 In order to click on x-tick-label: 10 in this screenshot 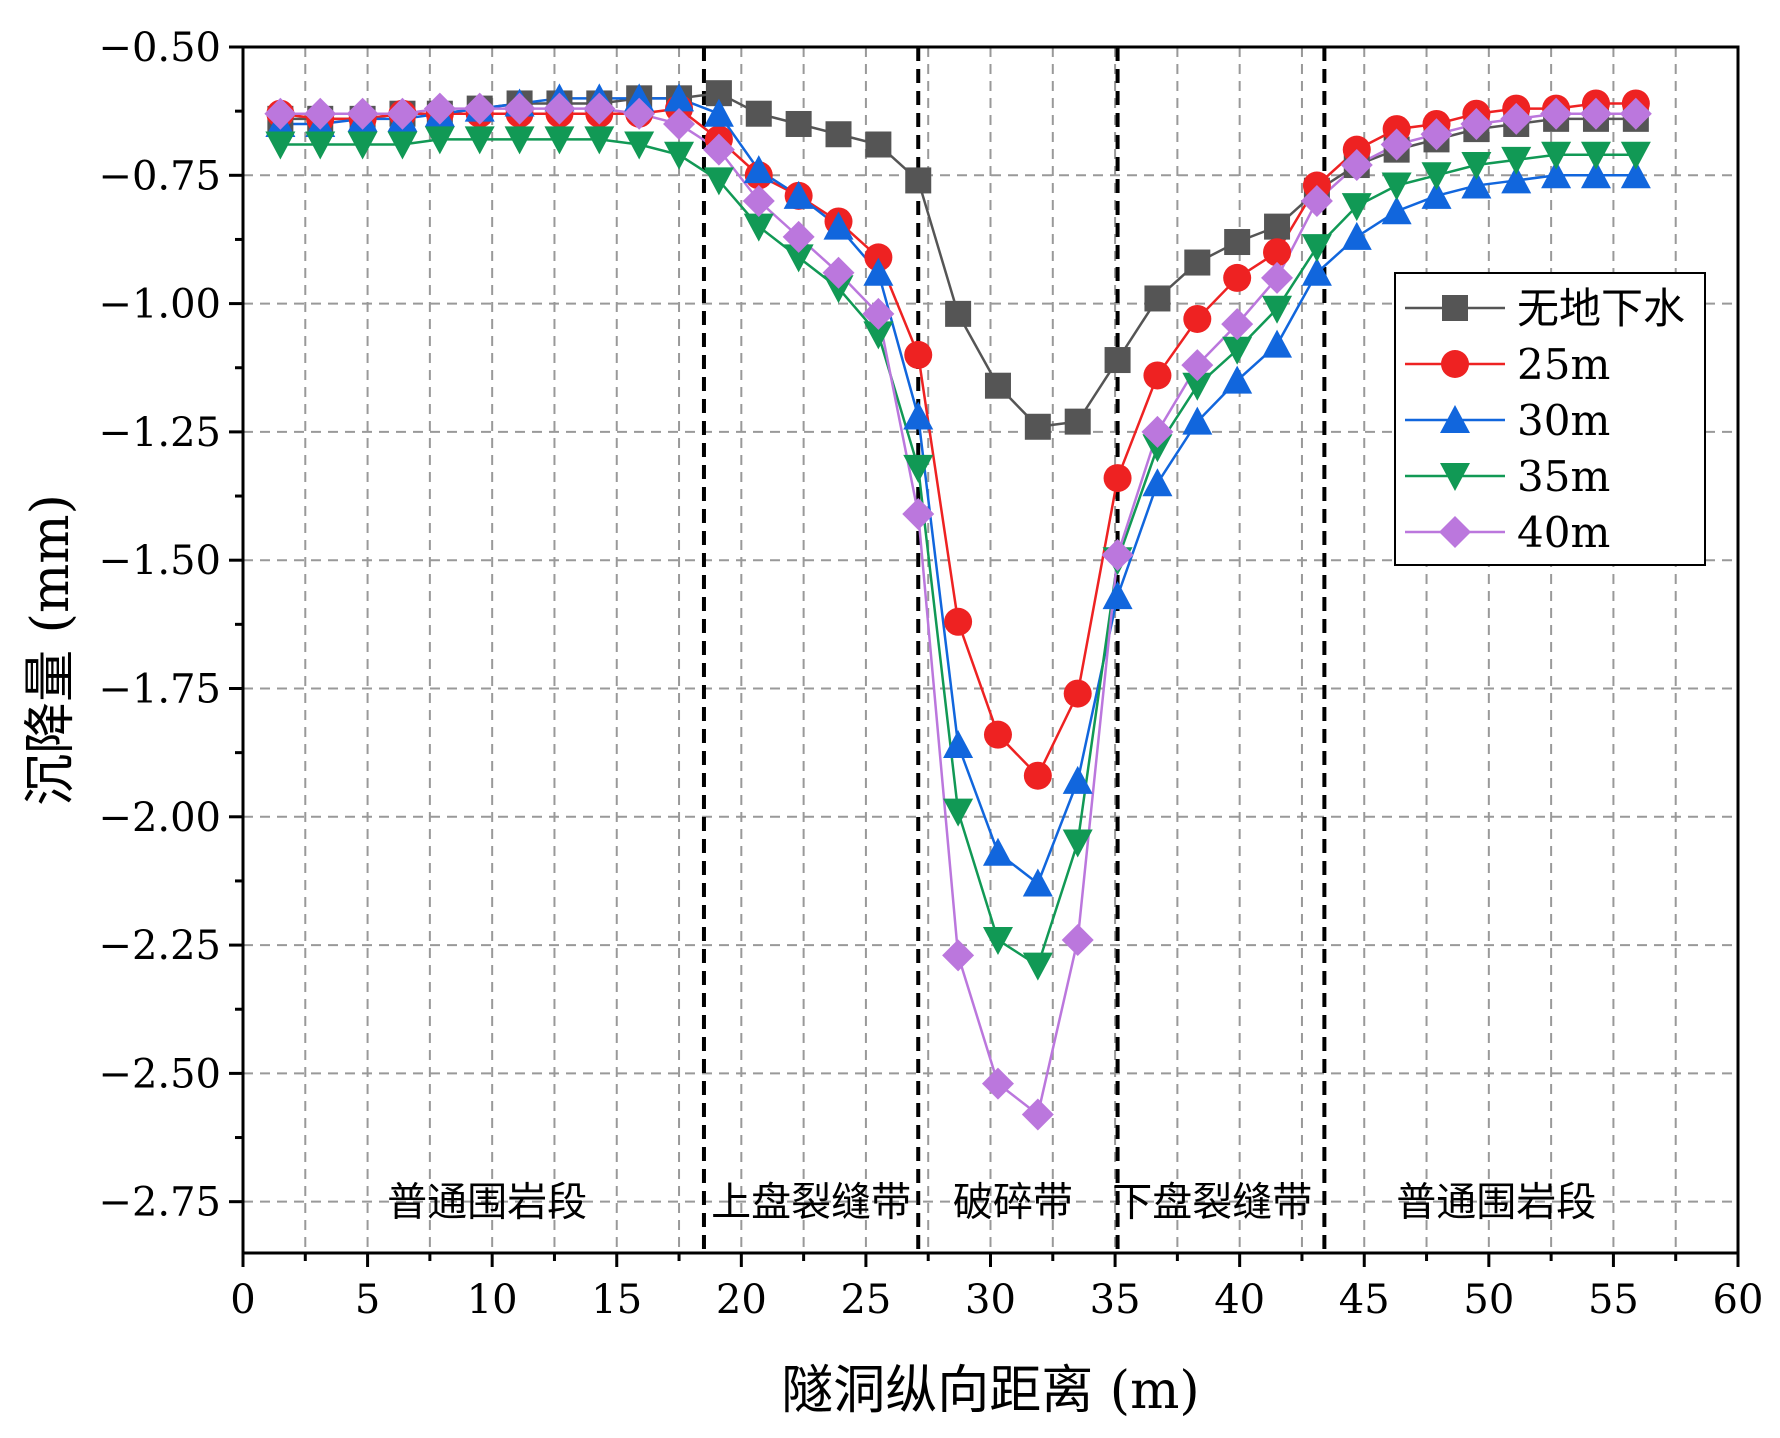, I will do `click(492, 1300)`.